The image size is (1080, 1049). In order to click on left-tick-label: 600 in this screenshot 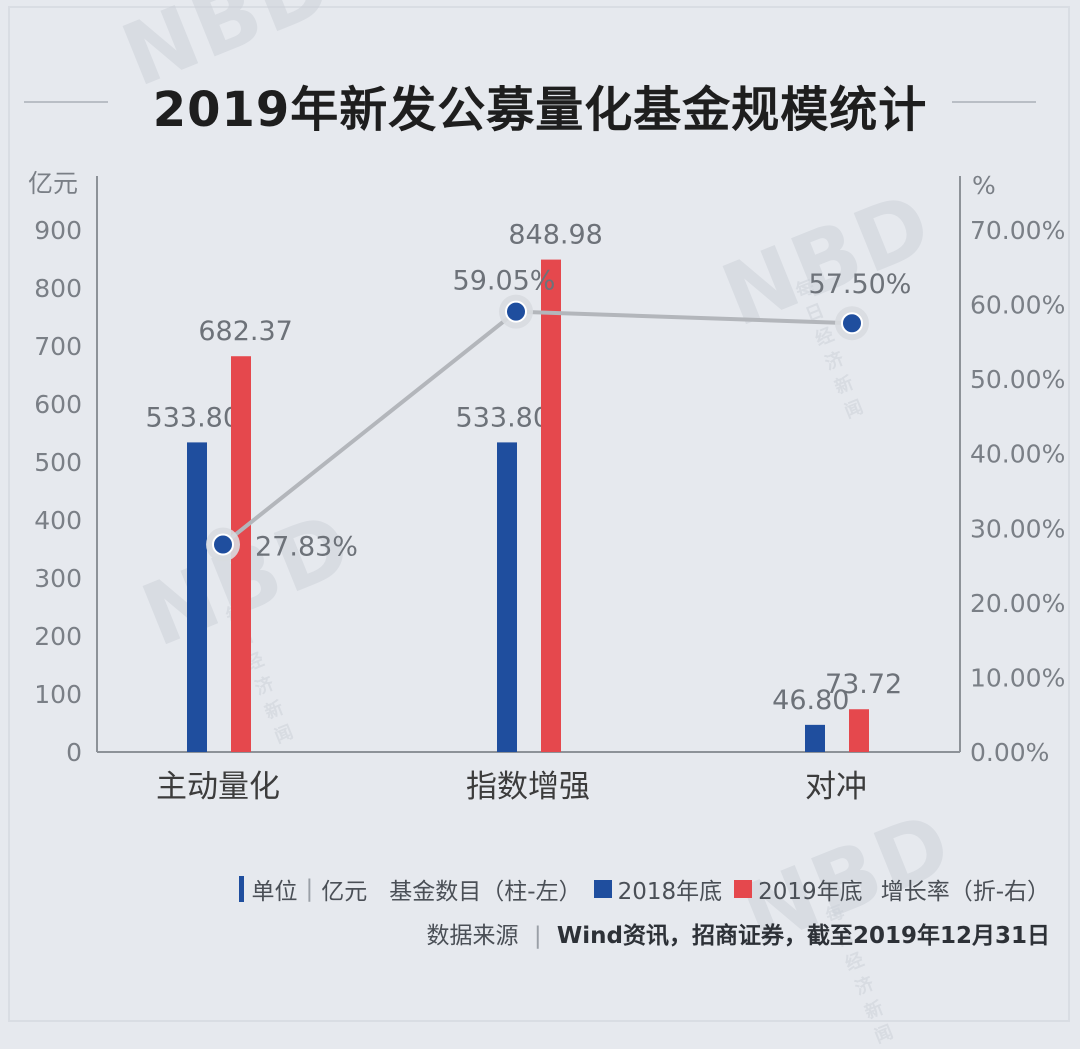, I will do `click(58, 404)`.